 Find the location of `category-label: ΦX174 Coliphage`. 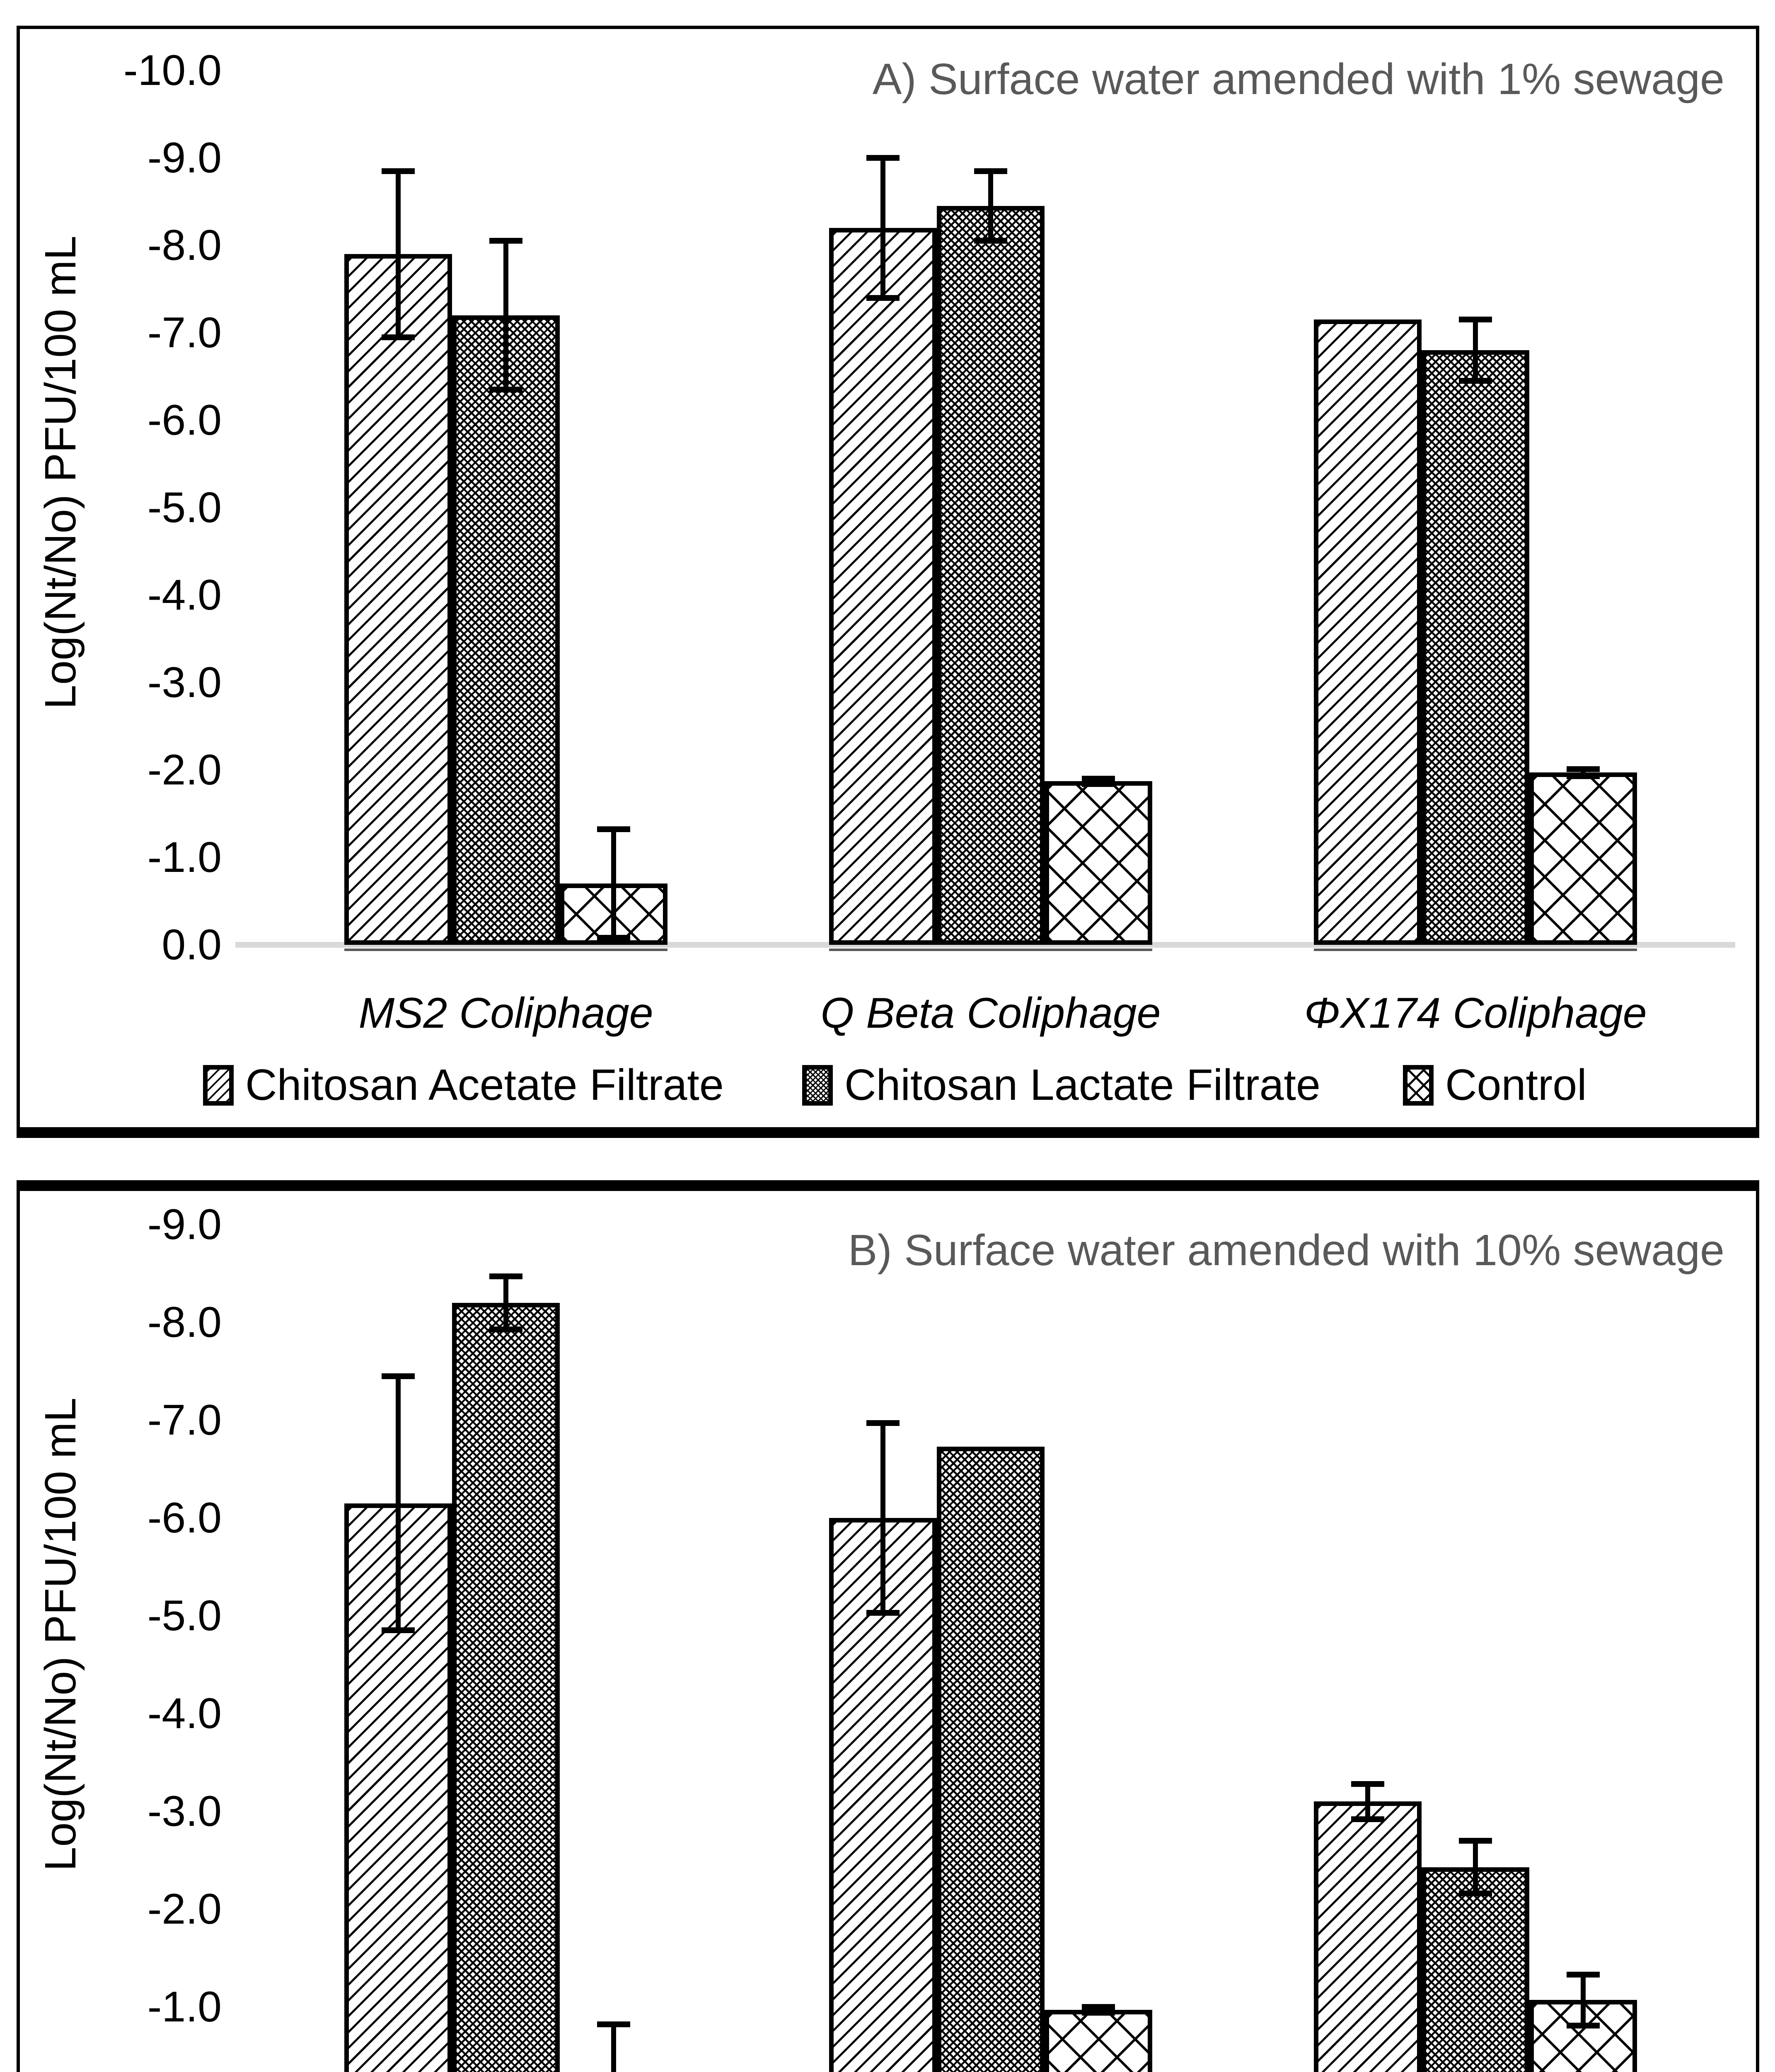

category-label: ΦX174 Coliphage is located at coordinates (1475, 1013).